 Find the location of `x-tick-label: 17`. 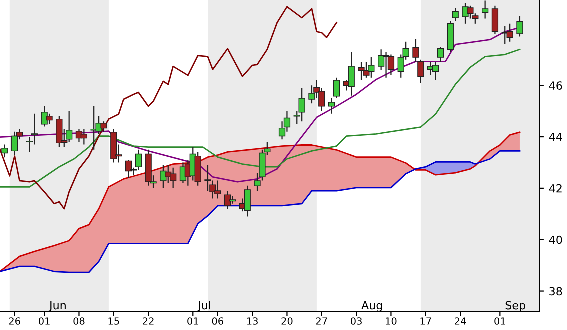

x-tick-label: 17 is located at coordinates (426, 321).